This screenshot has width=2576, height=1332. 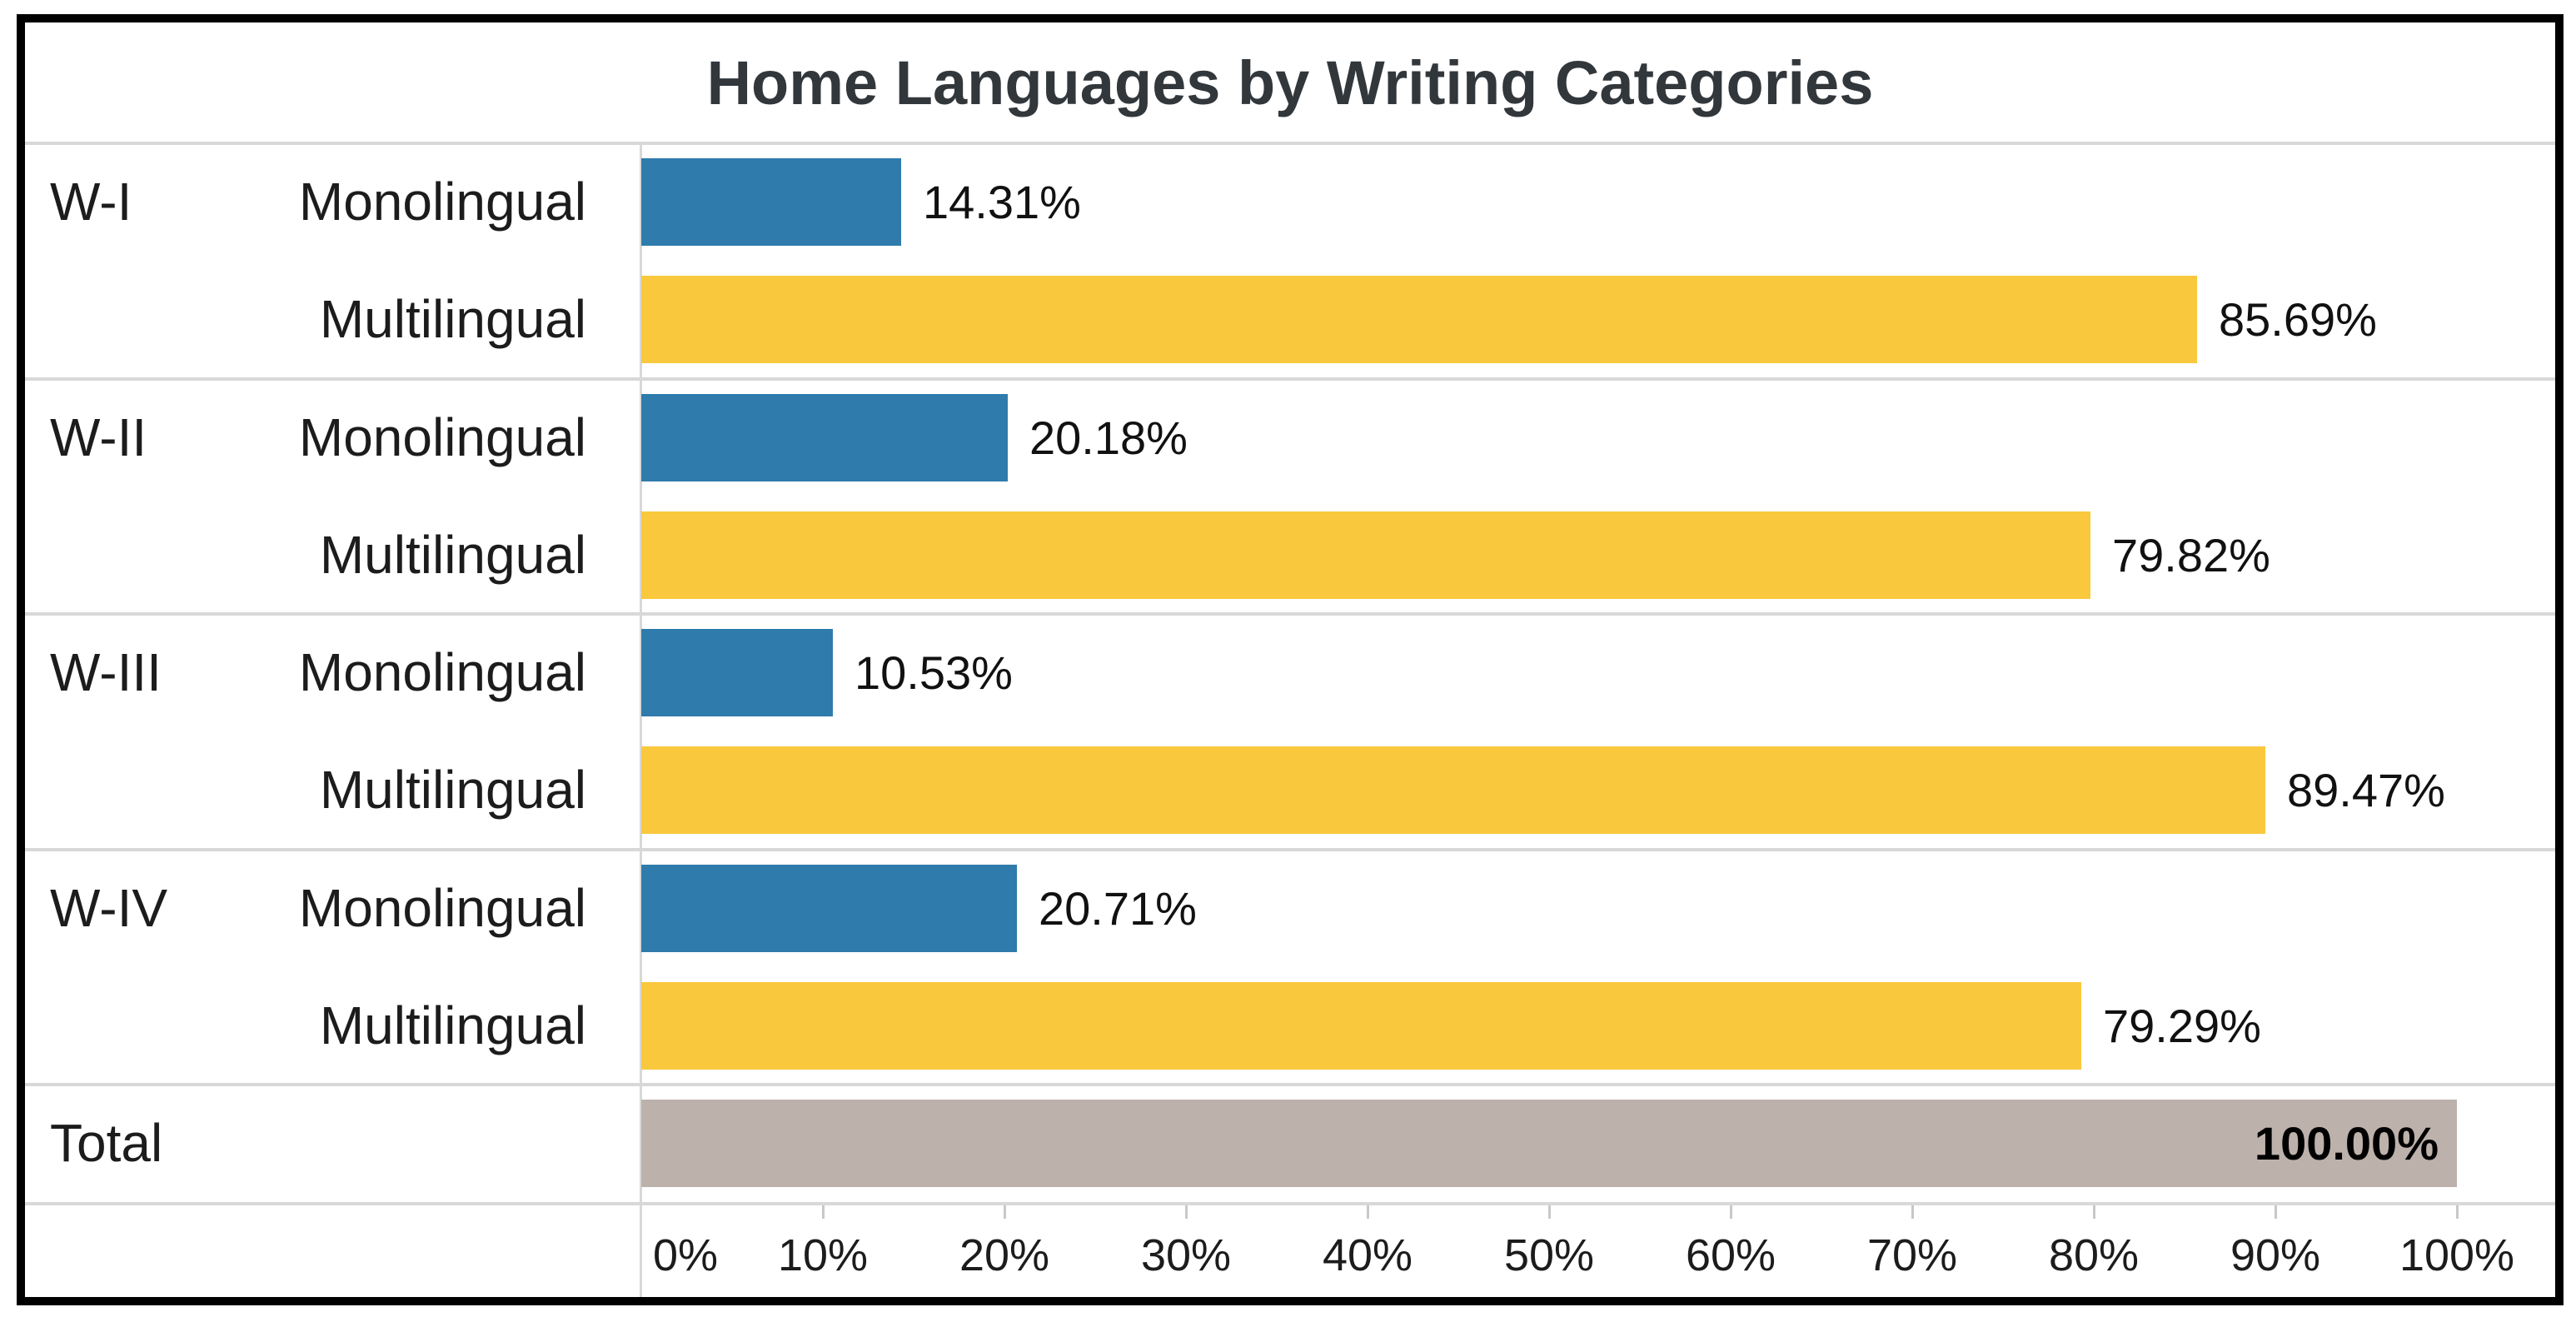 I want to click on axis-tick-label: 80%, so click(x=2094, y=1255).